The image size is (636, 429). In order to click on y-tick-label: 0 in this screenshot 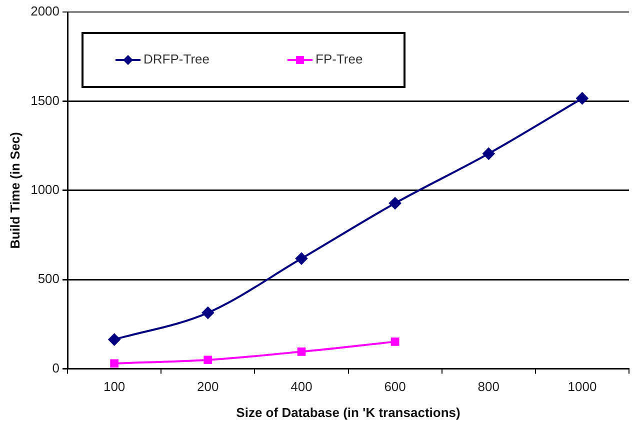, I will do `click(56, 368)`.